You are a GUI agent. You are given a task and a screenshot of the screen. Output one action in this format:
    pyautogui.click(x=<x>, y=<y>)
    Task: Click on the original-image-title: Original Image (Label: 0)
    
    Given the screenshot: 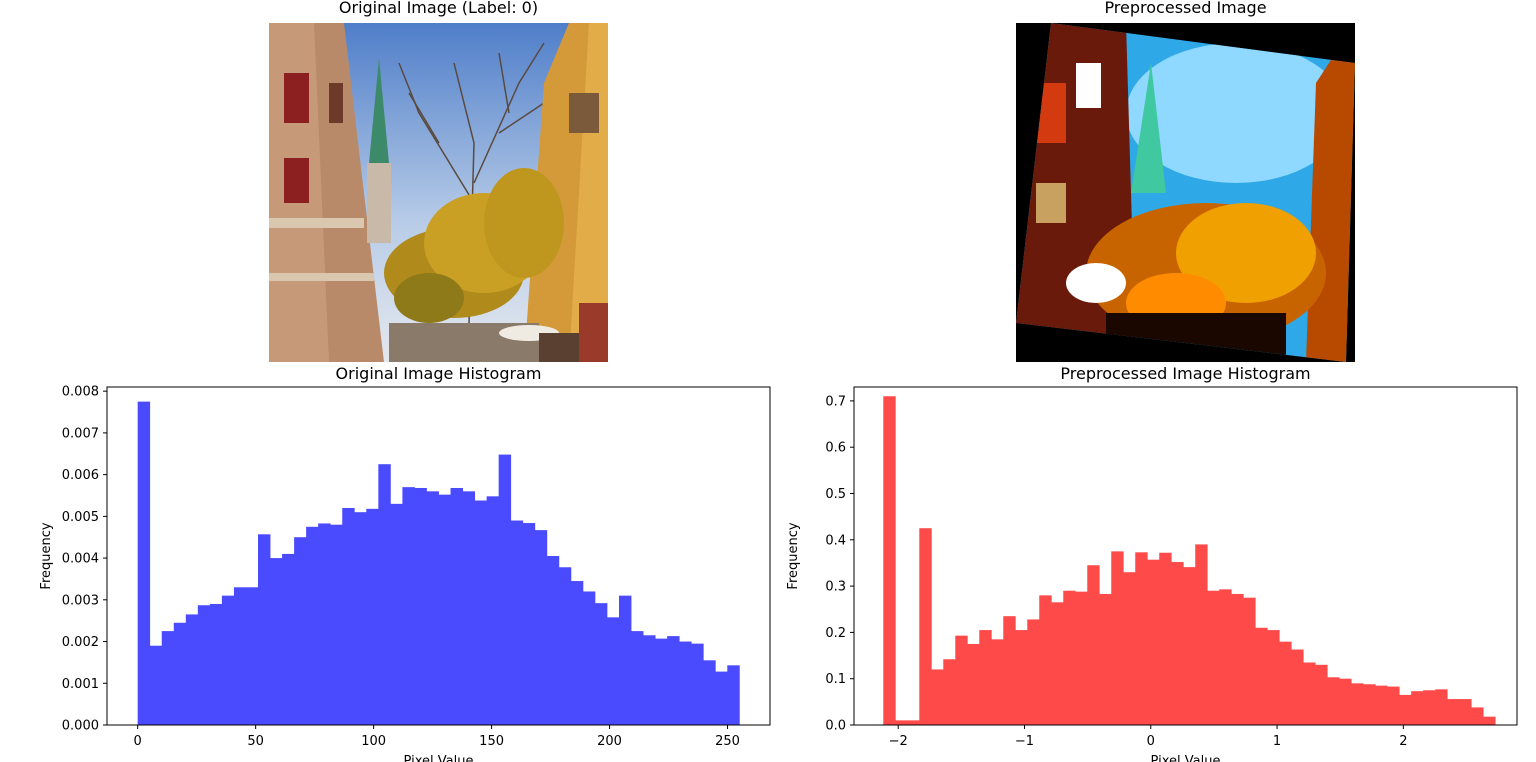 What is the action you would take?
    pyautogui.click(x=438, y=8)
    